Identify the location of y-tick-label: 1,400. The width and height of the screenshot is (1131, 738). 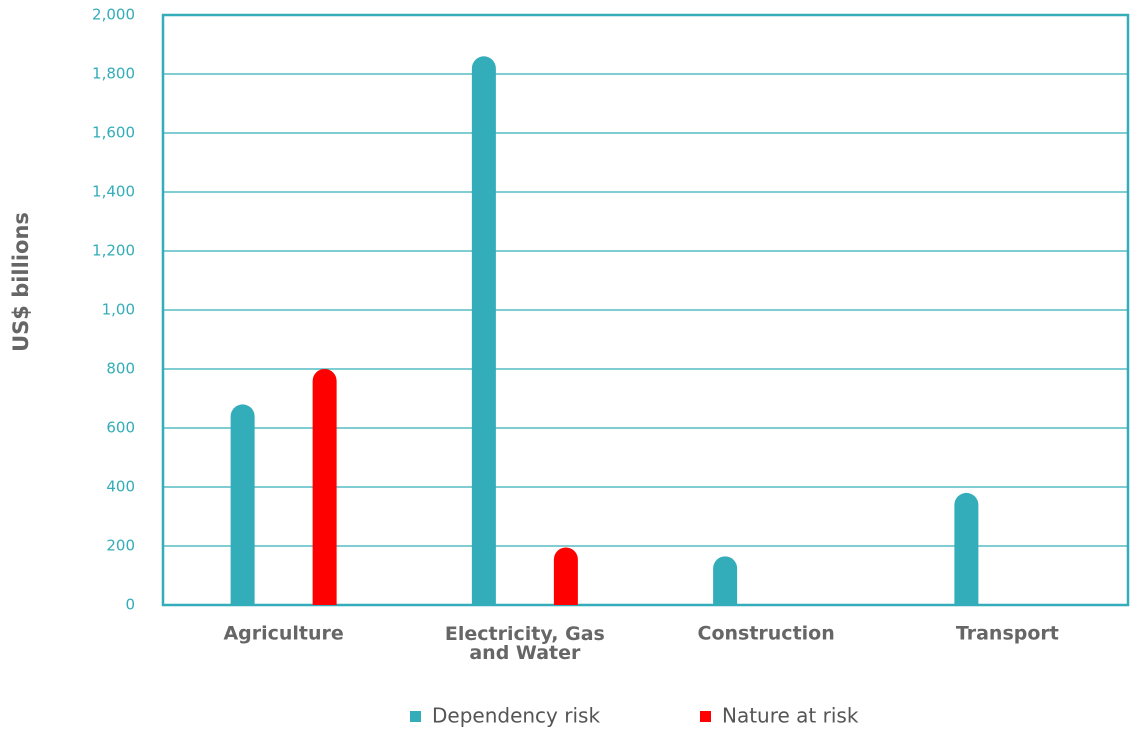
(113, 192).